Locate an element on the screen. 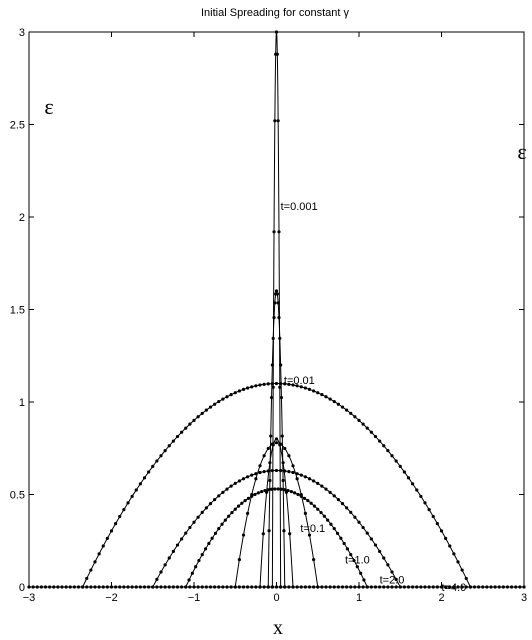 Image resolution: width=532 pixels, height=640 pixels. x-tick-label: −2 is located at coordinates (111, 598).